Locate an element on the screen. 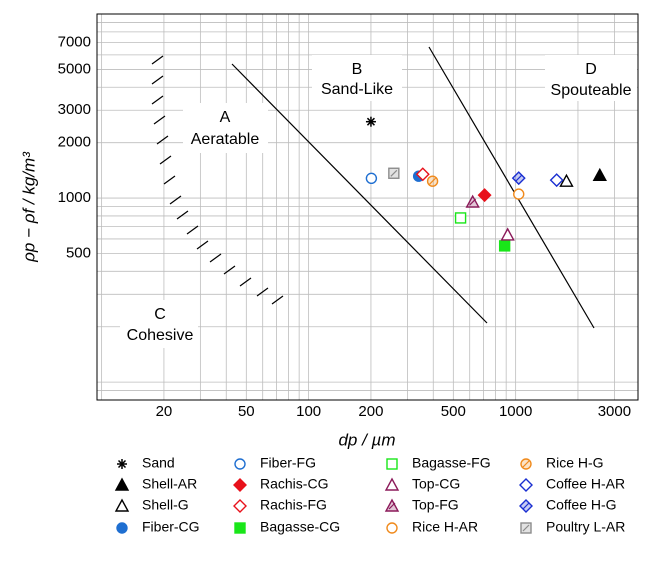 The width and height of the screenshot is (646, 568). points is located at coordinates (486, 184).